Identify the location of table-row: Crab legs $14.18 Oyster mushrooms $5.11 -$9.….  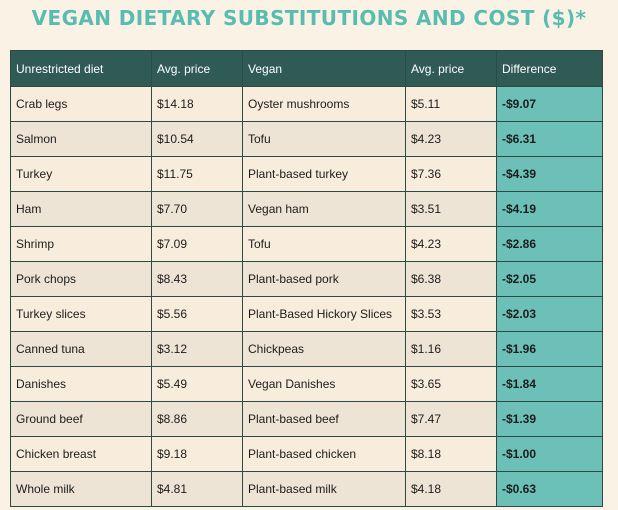
(306, 104).